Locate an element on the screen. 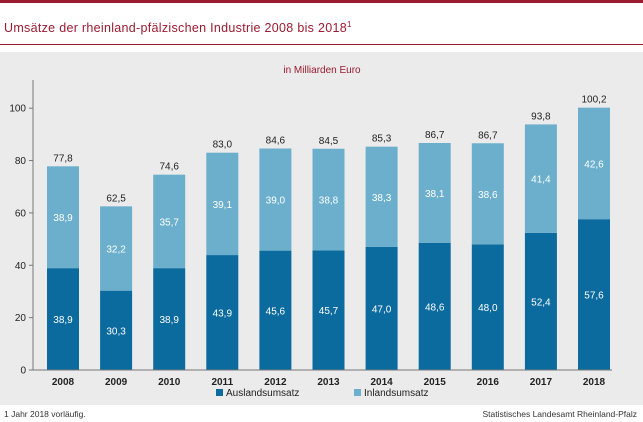 This screenshot has height=422, width=643. data-label-inlandsumsatz-2009: 32,2 is located at coordinates (116, 250).